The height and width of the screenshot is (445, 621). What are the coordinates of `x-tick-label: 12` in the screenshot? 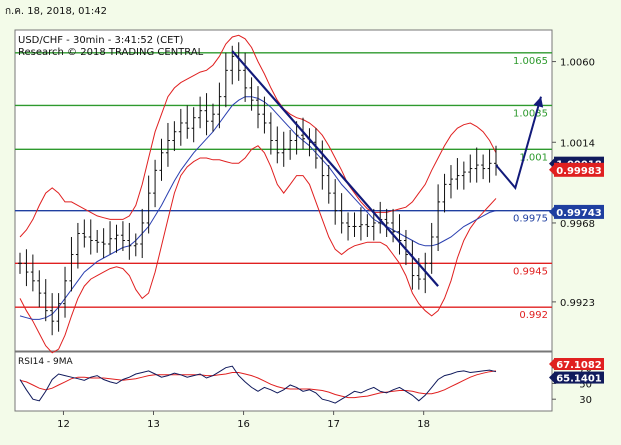 It's located at (63, 424).